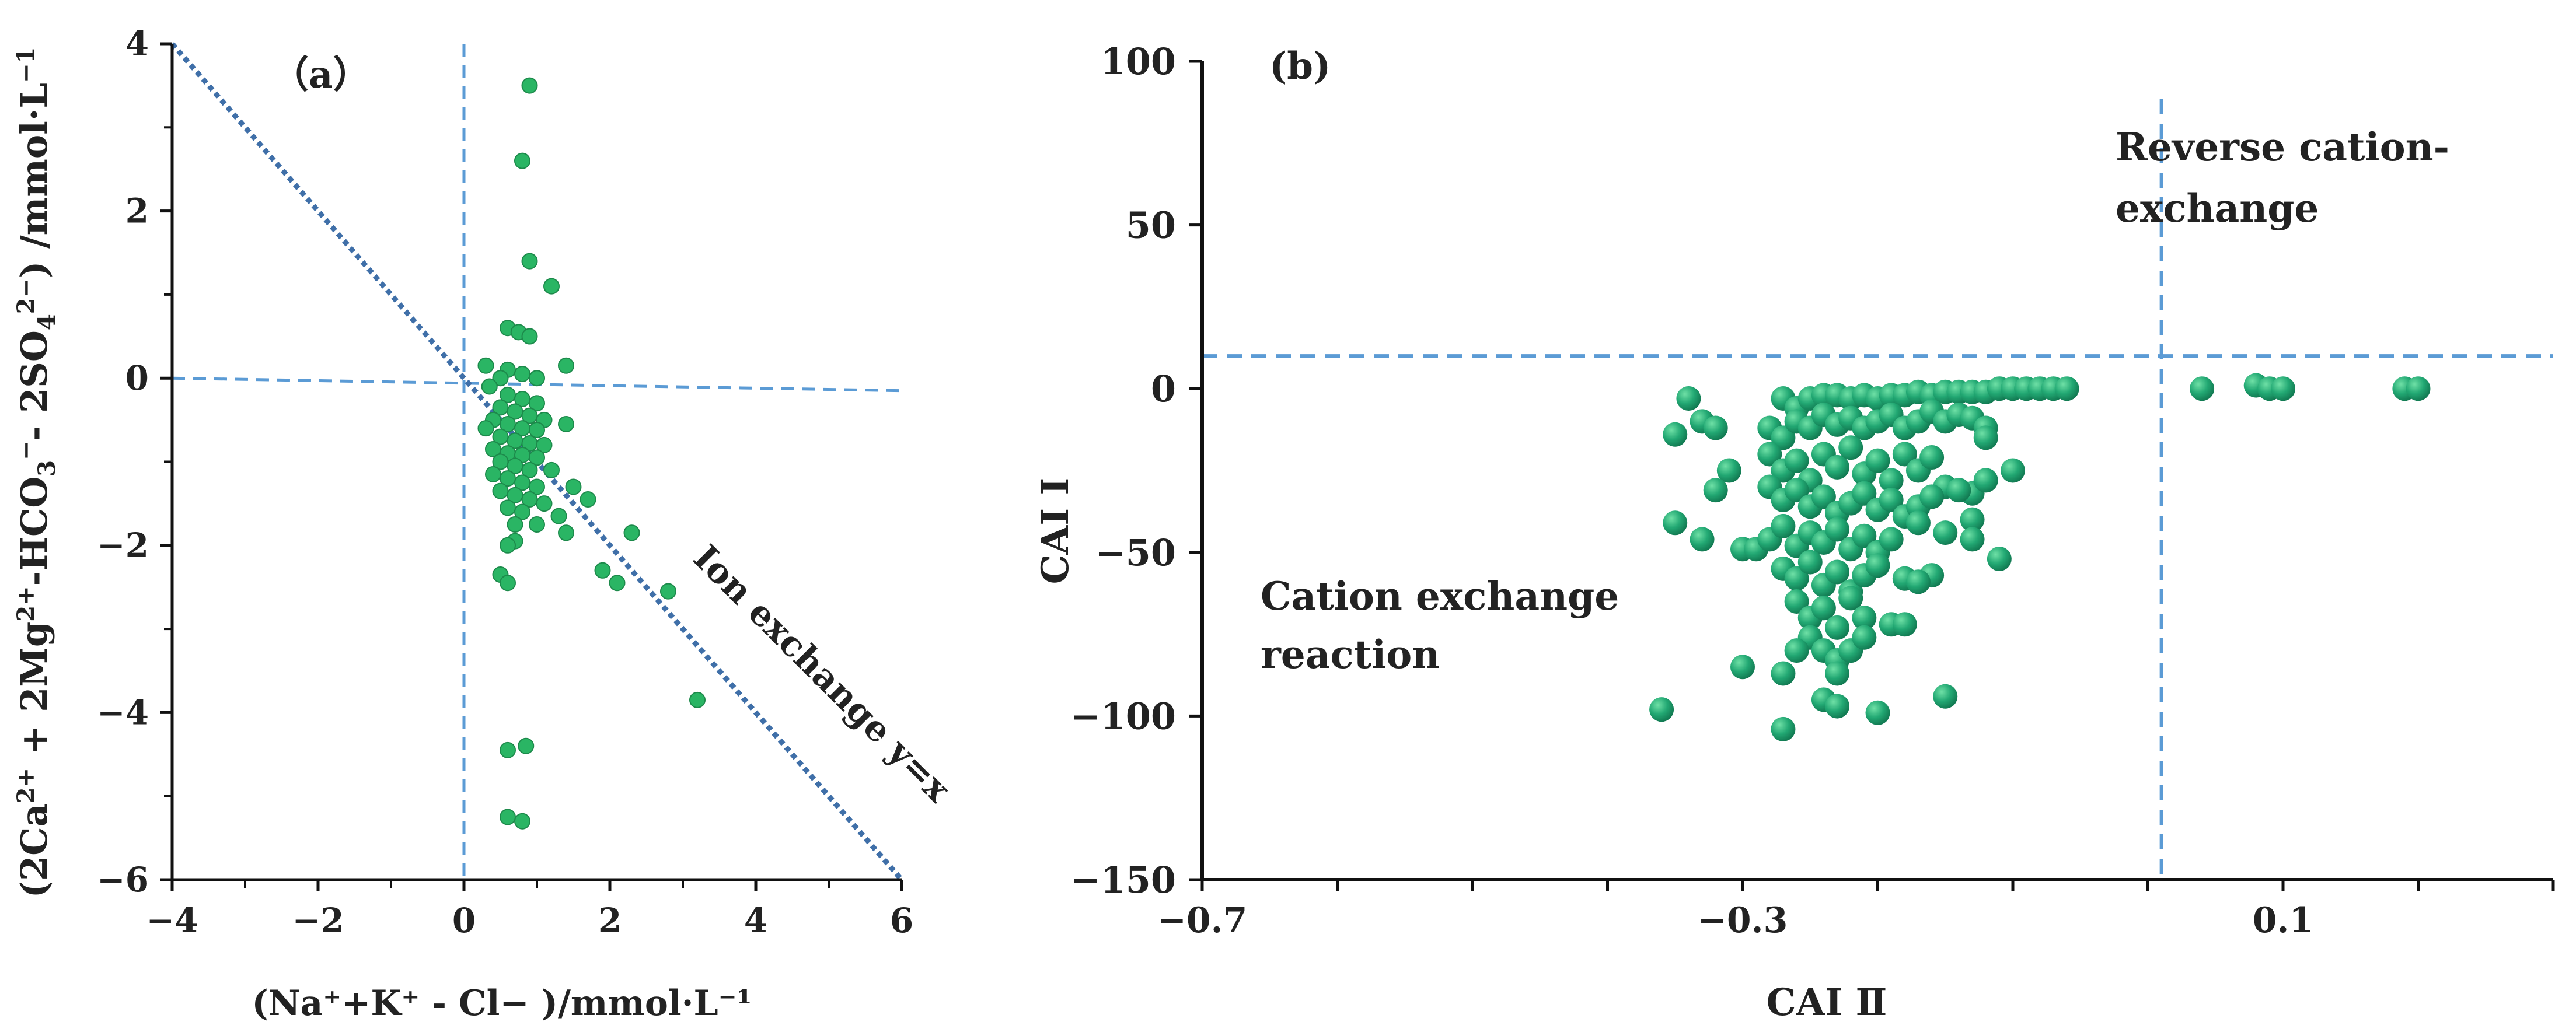  I want to click on y-axis-label-part: 2+, so click(26, 785).